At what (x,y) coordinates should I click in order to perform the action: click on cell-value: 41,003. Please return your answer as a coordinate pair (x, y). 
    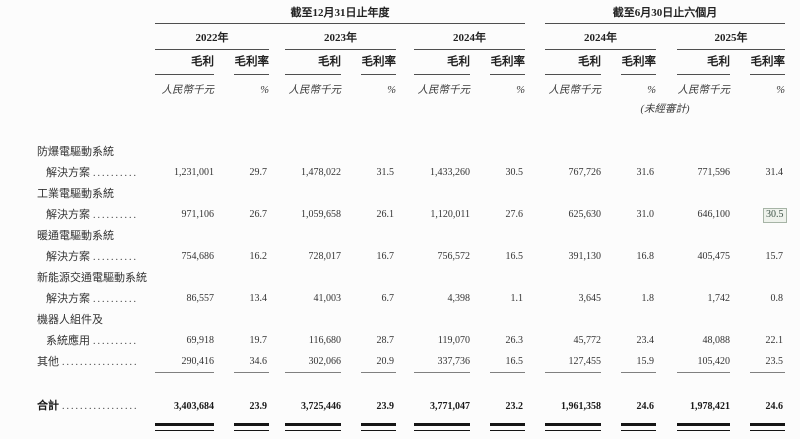
    Looking at the image, I should click on (327, 298).